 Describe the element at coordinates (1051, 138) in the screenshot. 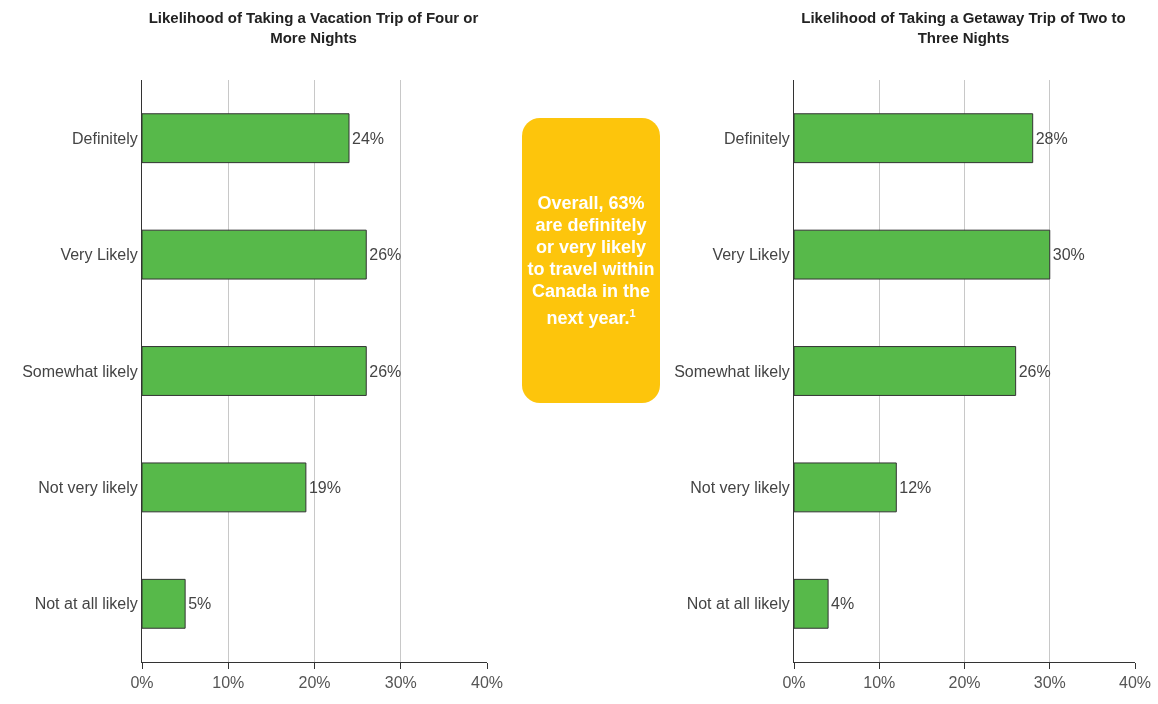

I see `data-label: 28%` at that location.